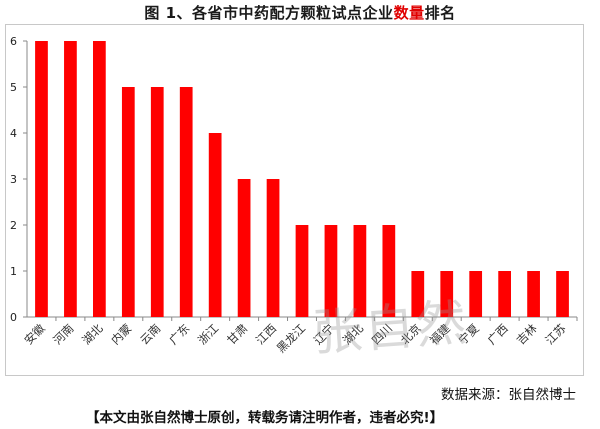 The width and height of the screenshot is (600, 429). Describe the element at coordinates (555, 334) in the screenshot. I see `x-tick-label: 江苏` at that location.